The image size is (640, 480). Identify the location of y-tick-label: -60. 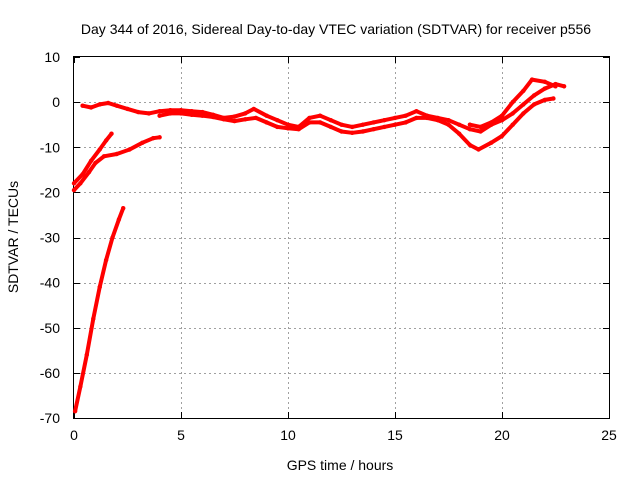
(50, 373).